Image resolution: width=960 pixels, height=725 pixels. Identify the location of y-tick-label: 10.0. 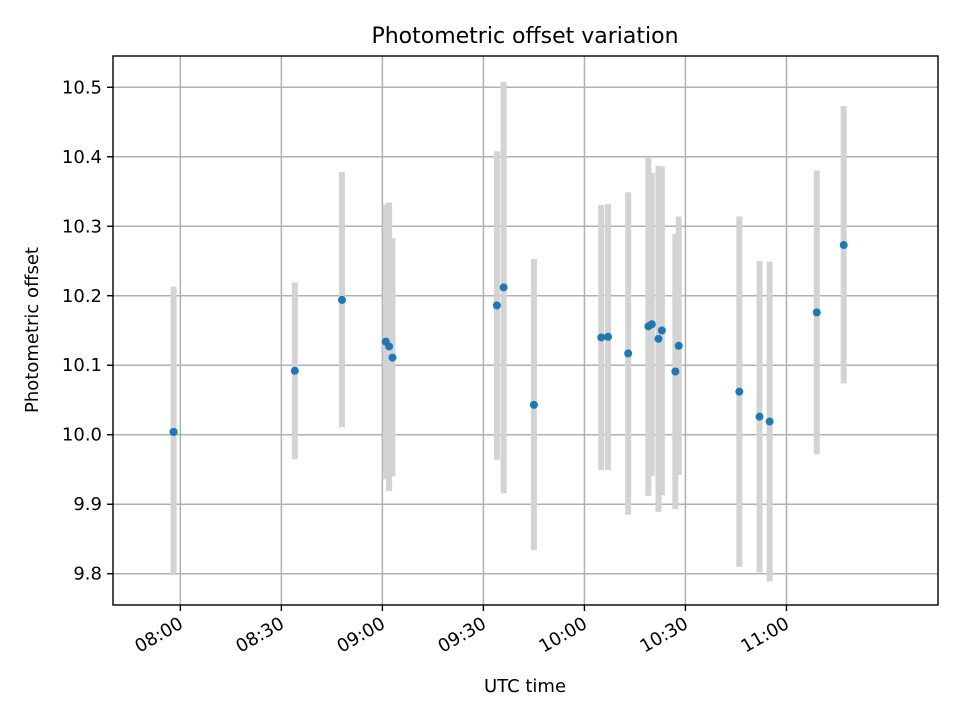
(82, 435).